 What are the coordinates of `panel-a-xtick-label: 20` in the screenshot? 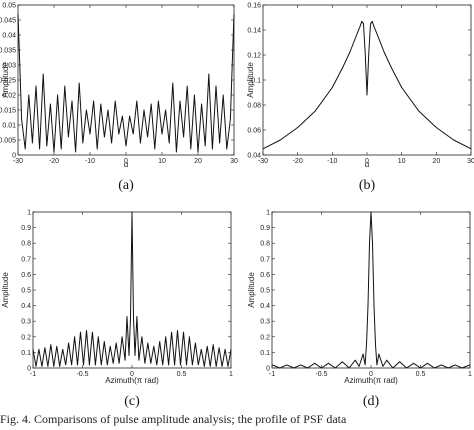 It's located at (198, 161).